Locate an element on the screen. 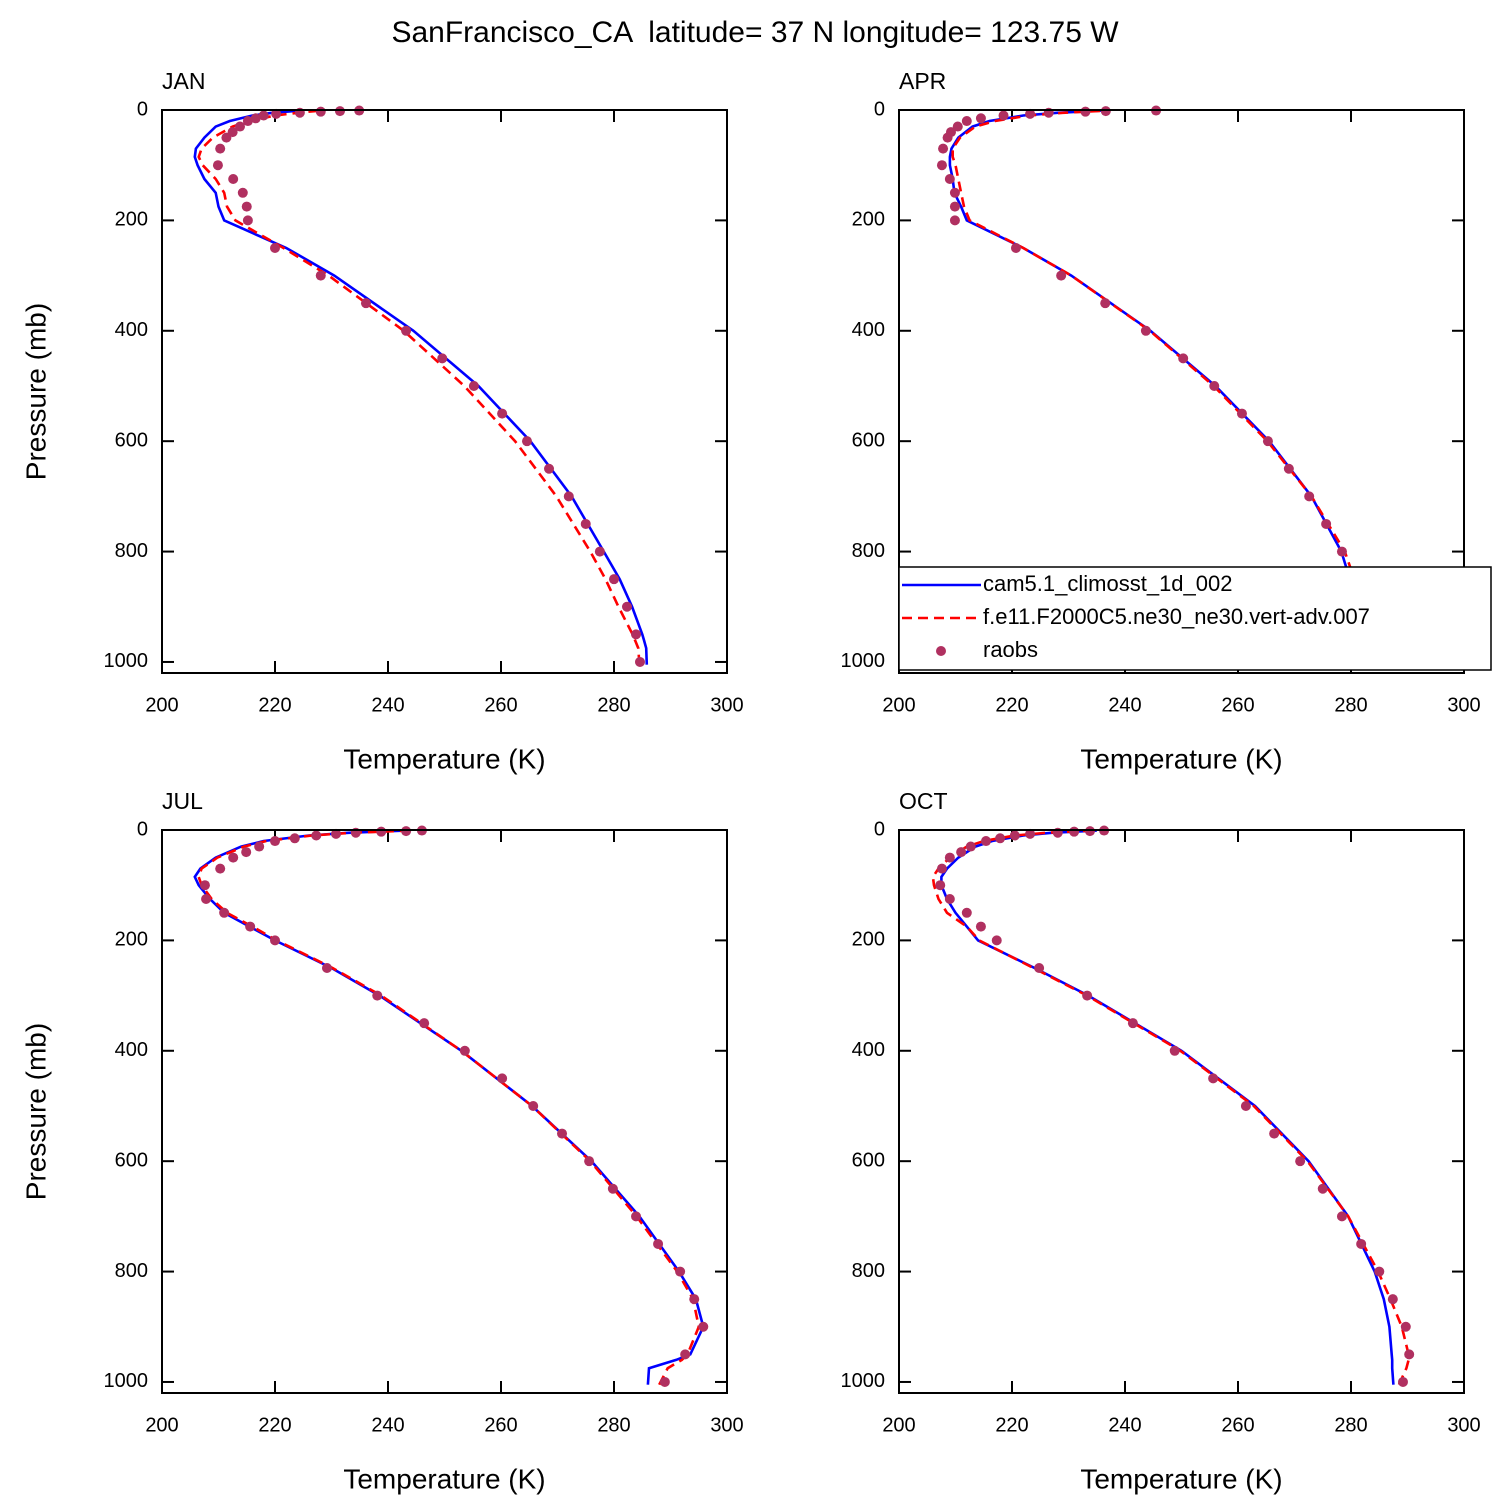 Image resolution: width=1510 pixels, height=1510 pixels. x-tick-label: 300 is located at coordinates (1463, 705).